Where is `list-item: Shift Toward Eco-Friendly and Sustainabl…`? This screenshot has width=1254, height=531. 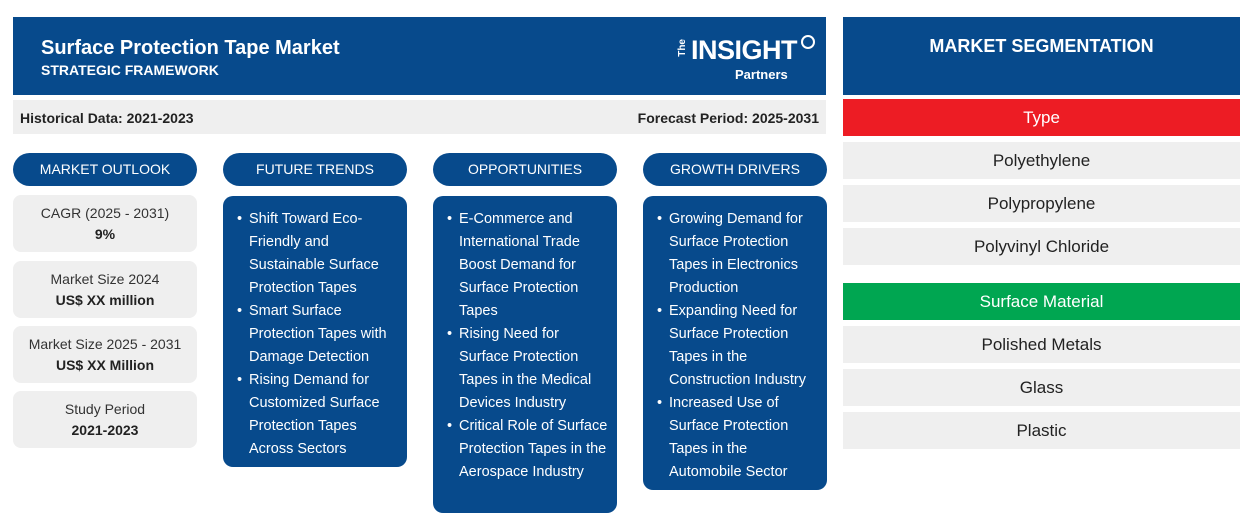
list-item: Shift Toward Eco-Friendly and Sustainabl… is located at coordinates (318, 254).